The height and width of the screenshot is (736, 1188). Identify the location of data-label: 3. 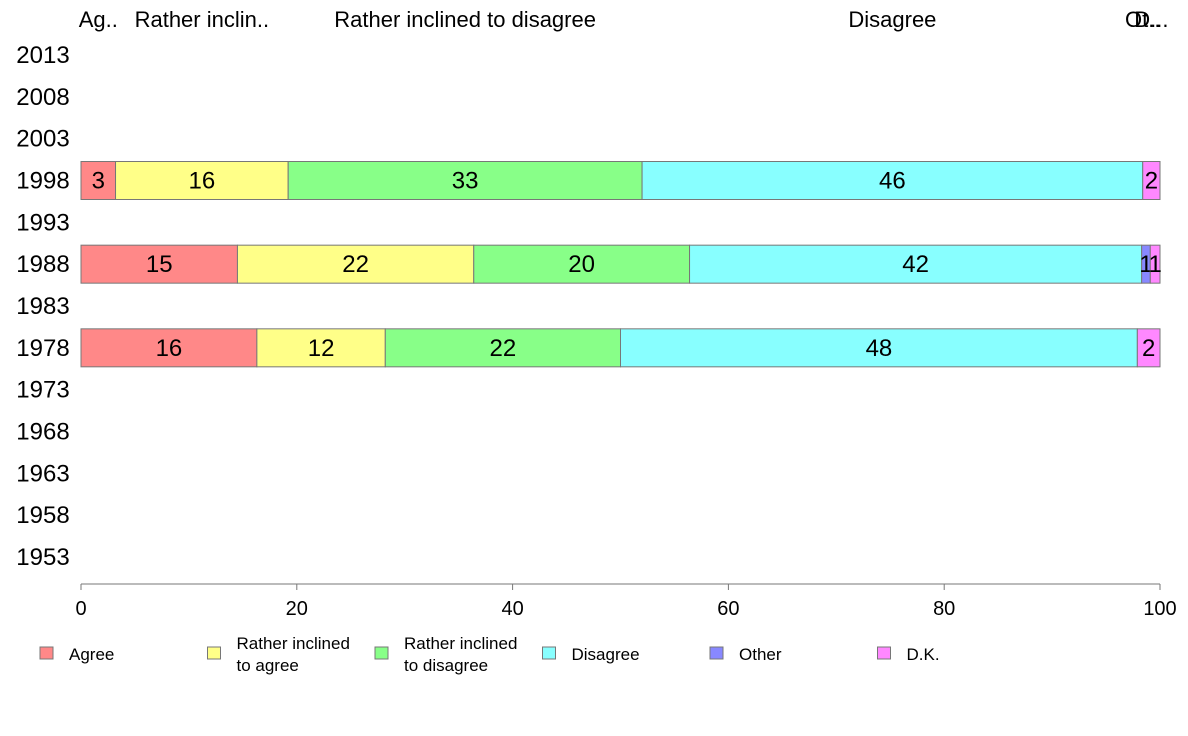
(98, 181).